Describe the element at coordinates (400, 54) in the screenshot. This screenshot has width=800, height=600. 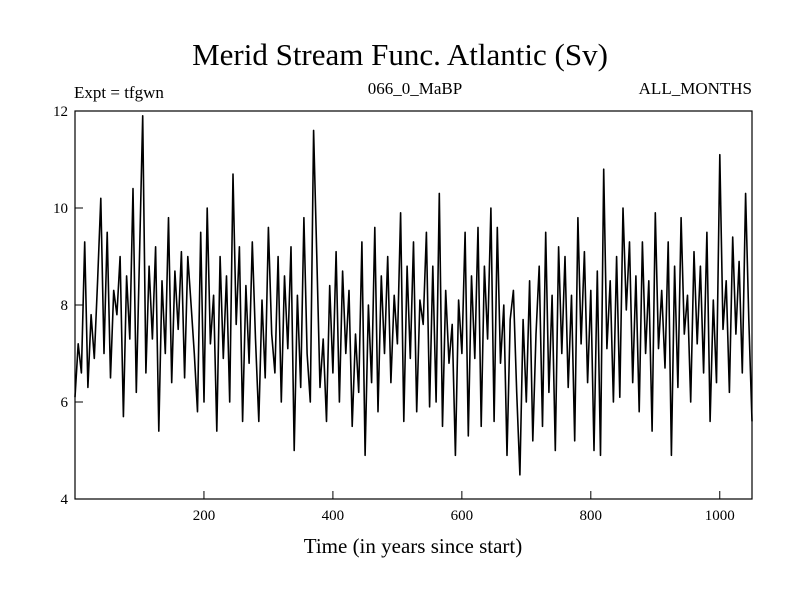
I see `chart-title: Merid Stream Func. Atlantic (Sv)` at that location.